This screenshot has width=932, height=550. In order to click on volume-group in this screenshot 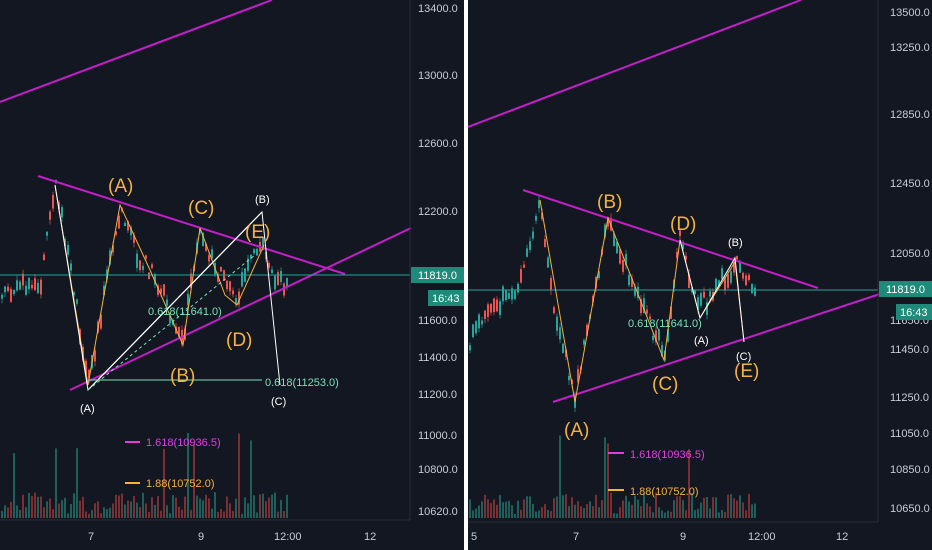, I will do `click(144, 475)`.